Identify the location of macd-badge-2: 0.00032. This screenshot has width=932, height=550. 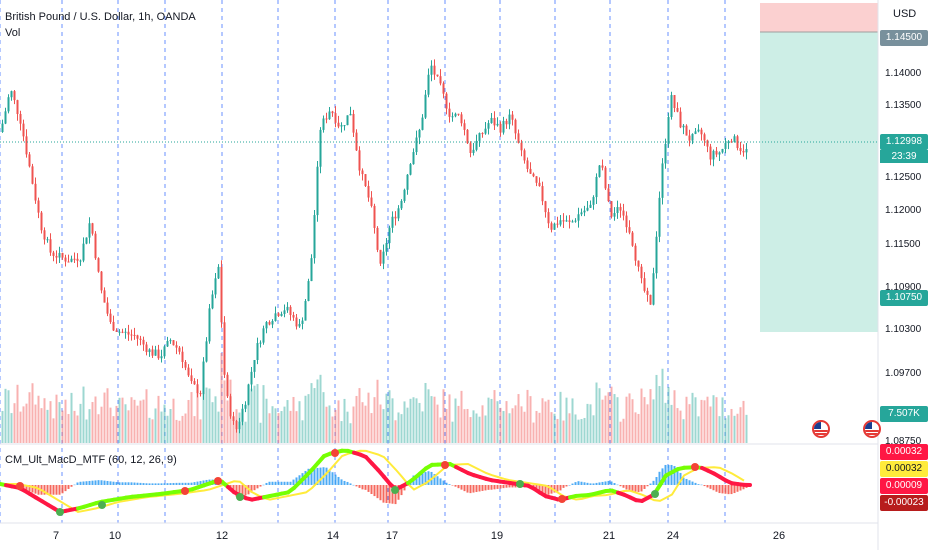
(904, 469).